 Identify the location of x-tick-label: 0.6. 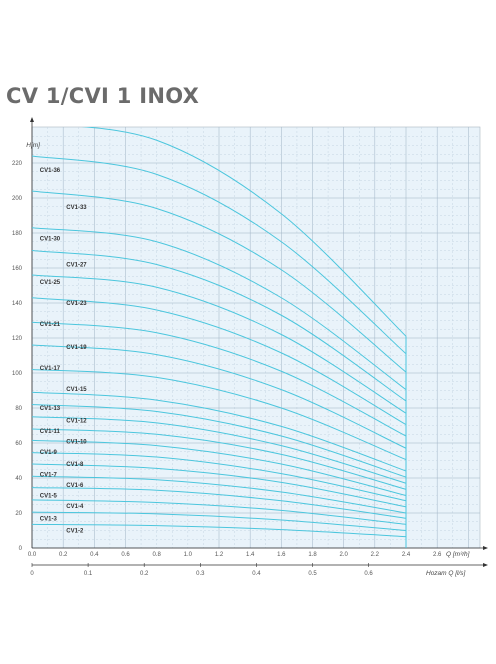
(125, 555).